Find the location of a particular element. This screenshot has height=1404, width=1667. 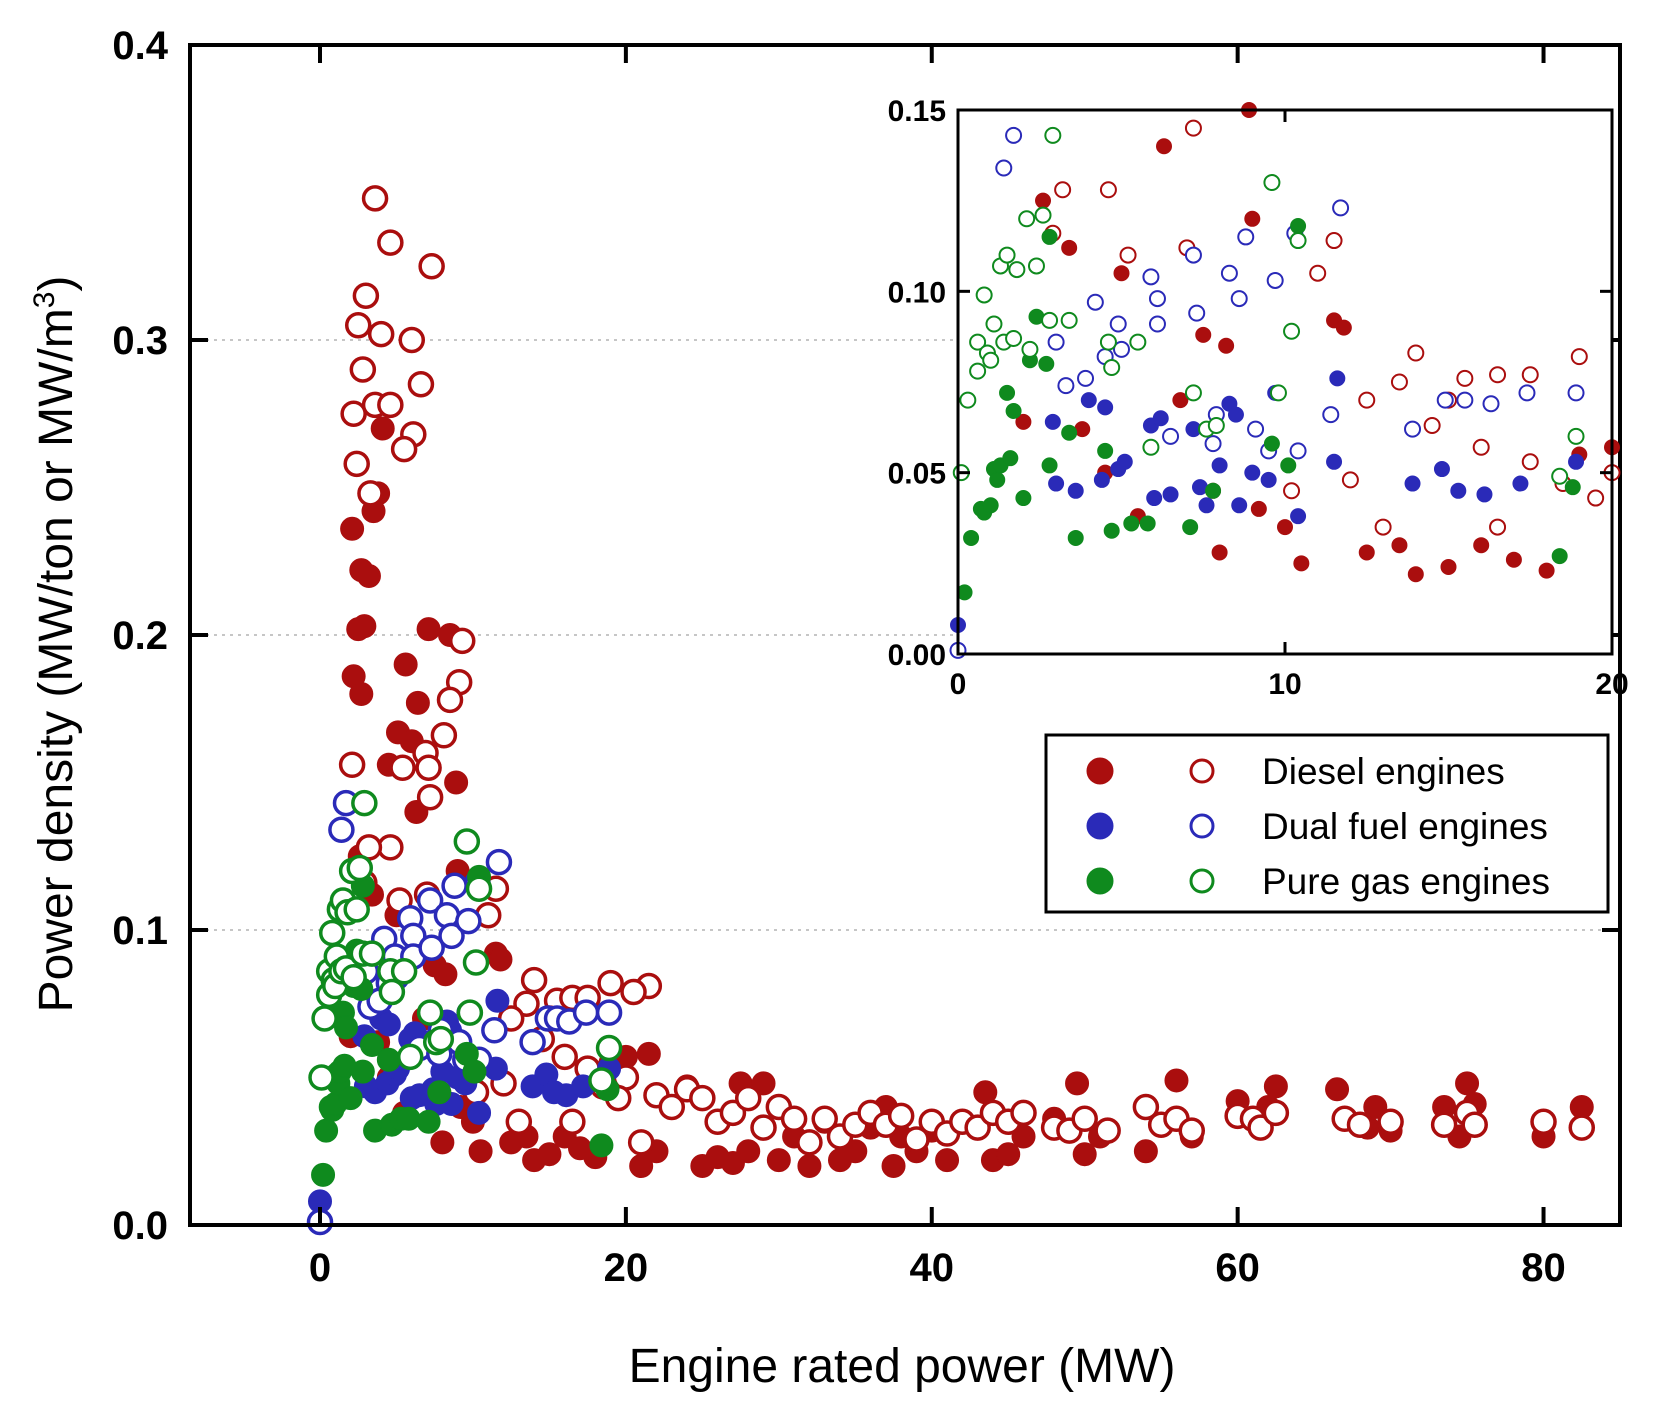

inset-y-tick-label-2: 0.10 is located at coordinates (917, 292).